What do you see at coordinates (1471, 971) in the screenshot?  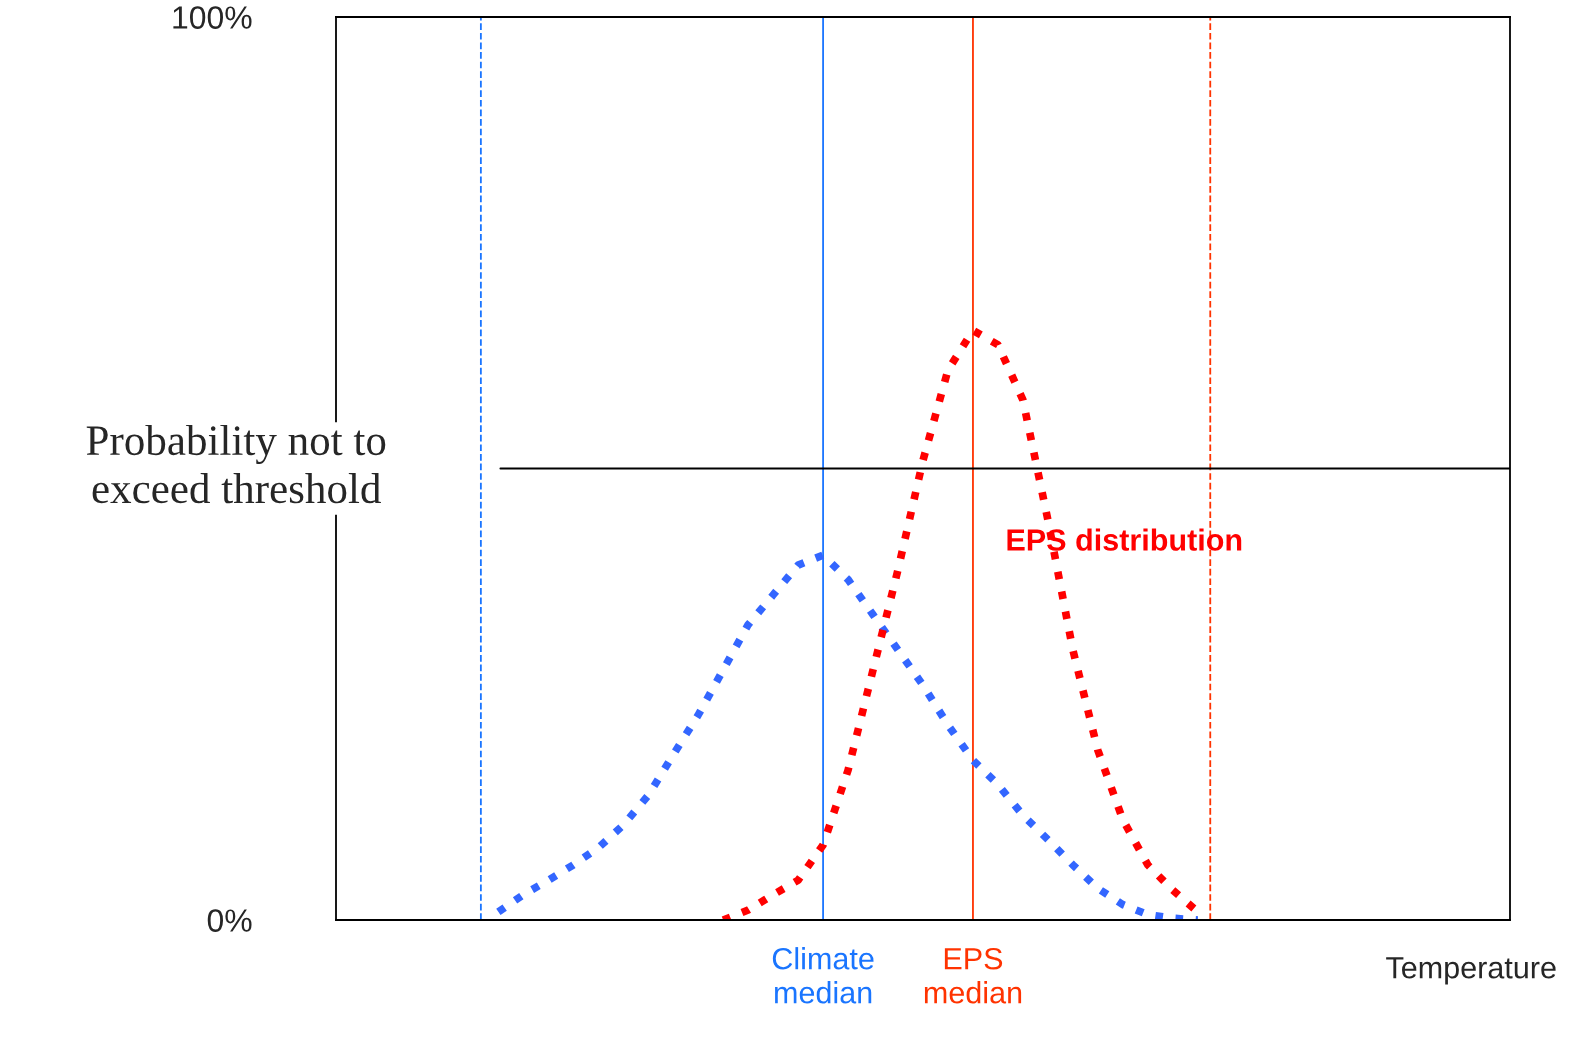 I see `x-axis-title: Temperature` at bounding box center [1471, 971].